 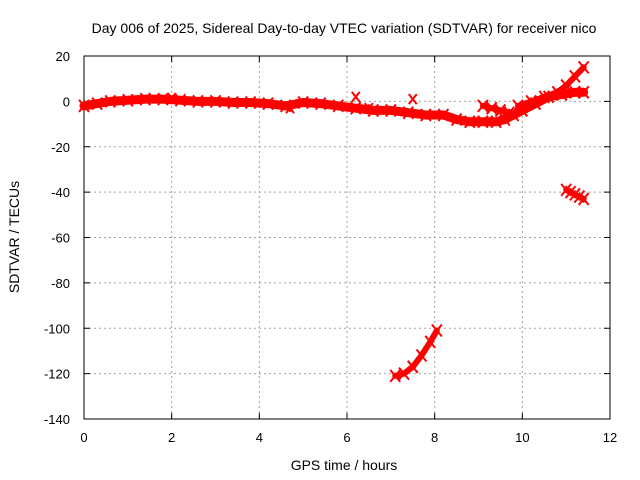 What do you see at coordinates (434, 437) in the screenshot?
I see `x-tick-label: 8` at bounding box center [434, 437].